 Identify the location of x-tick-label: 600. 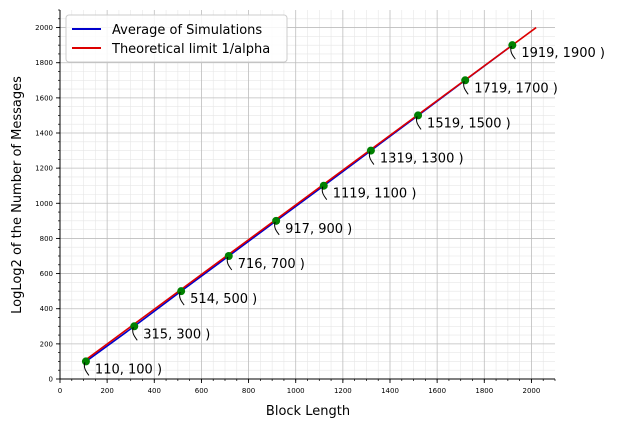
(201, 391).